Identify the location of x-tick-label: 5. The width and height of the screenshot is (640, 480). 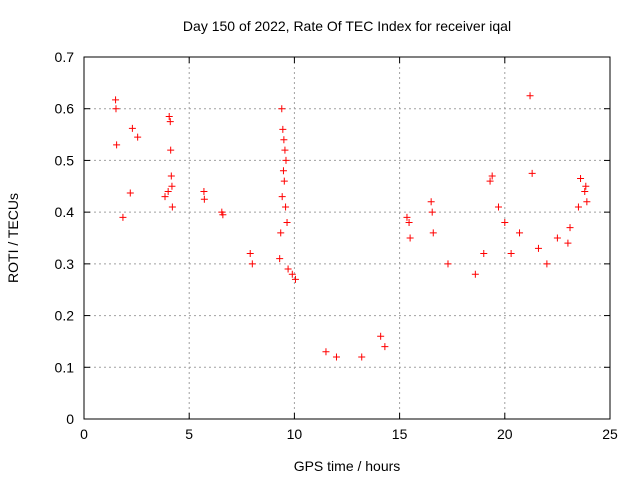
(189, 434).